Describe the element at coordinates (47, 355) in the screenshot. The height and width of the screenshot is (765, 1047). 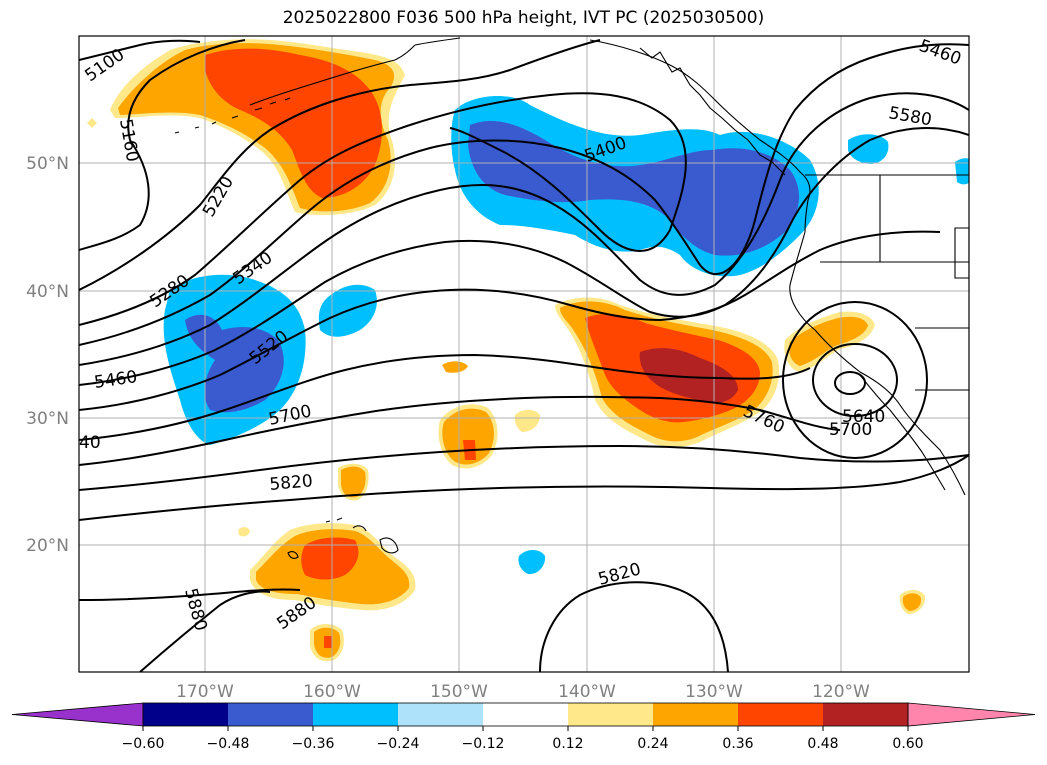
I see `latitude-labels: 50°N 40°N 30°N 20°N` at that location.